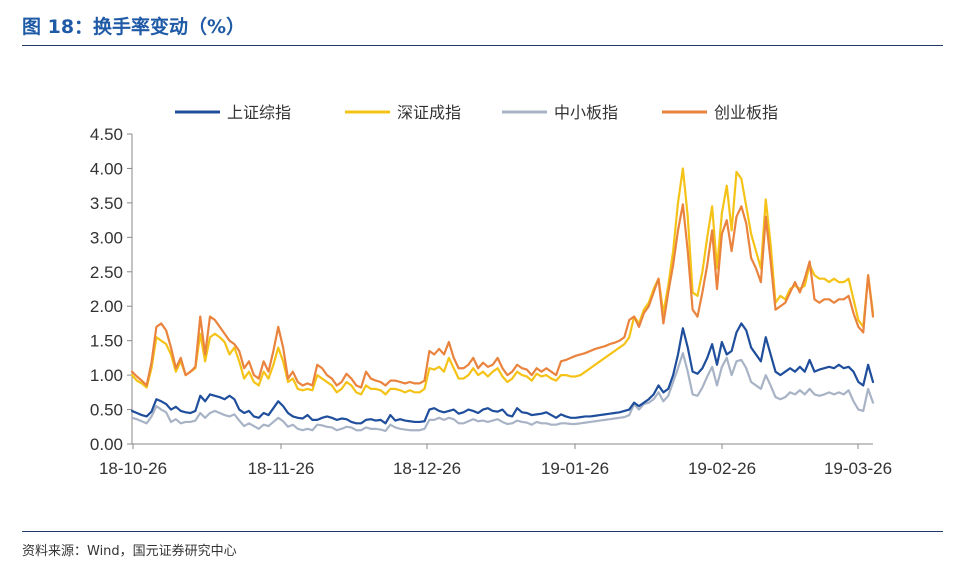 This screenshot has width=958, height=564. I want to click on y-tick-label: 4.00, so click(106, 168).